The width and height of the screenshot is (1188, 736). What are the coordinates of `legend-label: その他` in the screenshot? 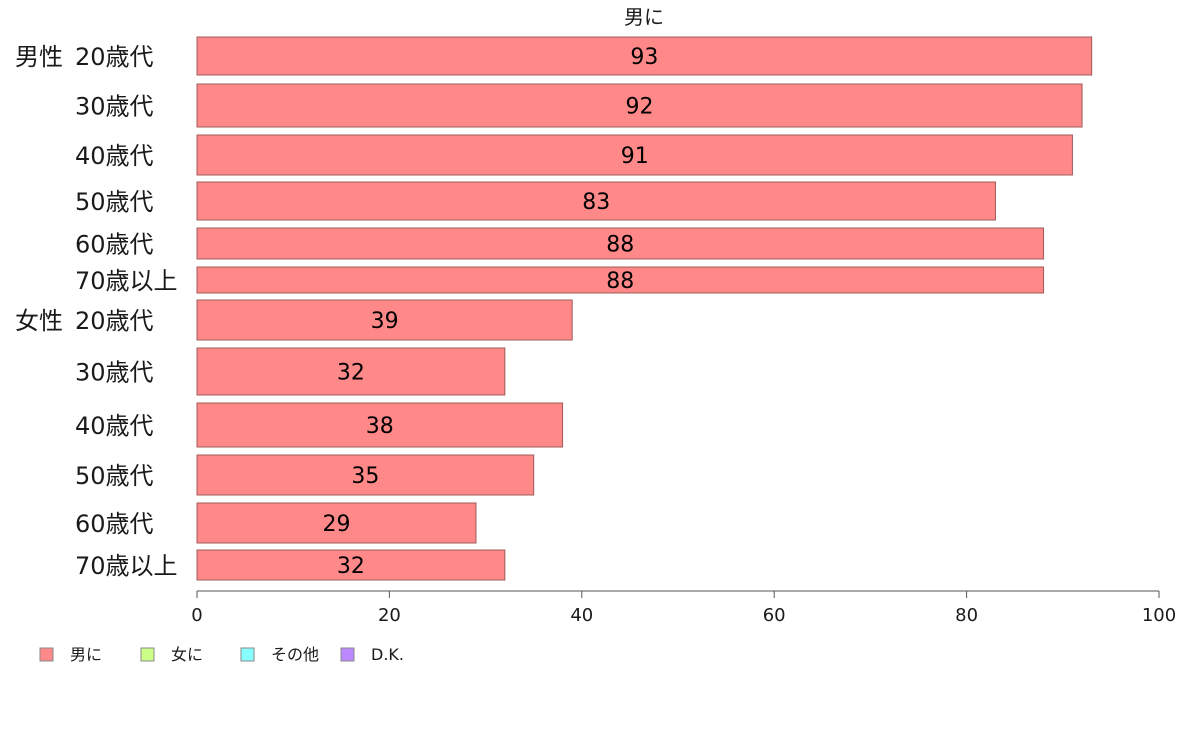 It's located at (295, 654).